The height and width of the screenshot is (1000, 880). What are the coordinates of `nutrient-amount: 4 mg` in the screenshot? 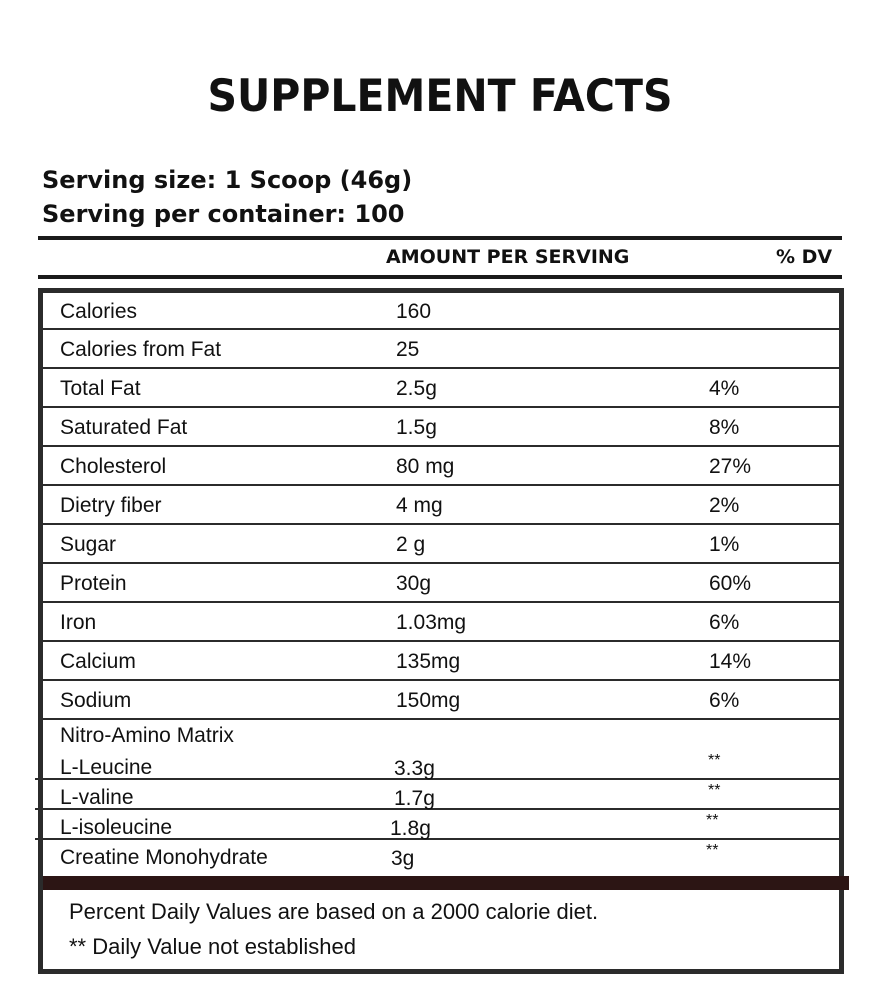 It's located at (419, 505).